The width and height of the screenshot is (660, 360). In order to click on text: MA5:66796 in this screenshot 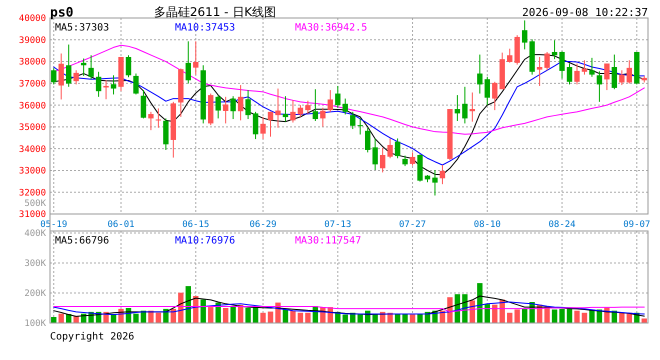, I will do `click(82, 241)`.